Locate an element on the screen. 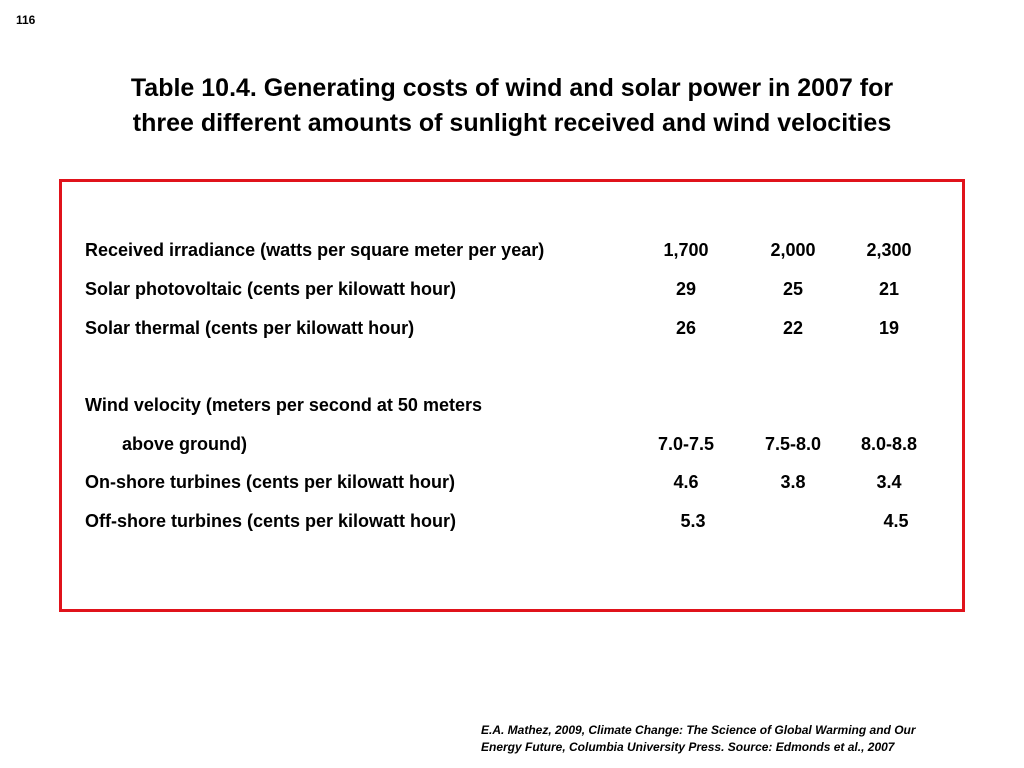  cell-low: 7.0-7.5 is located at coordinates (686, 444).